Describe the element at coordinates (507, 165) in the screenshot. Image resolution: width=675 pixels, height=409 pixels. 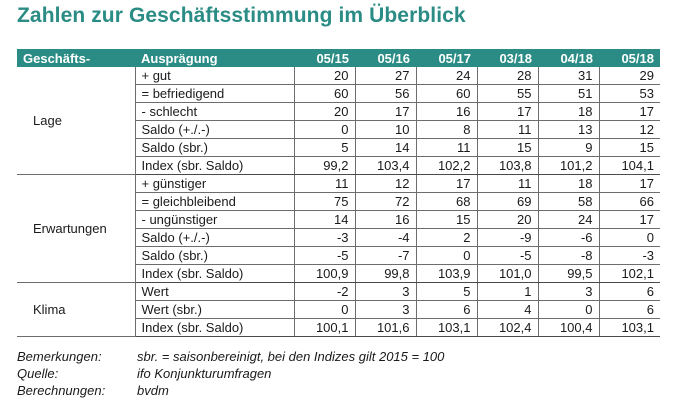
I see `table-cell: 103,8` at that location.